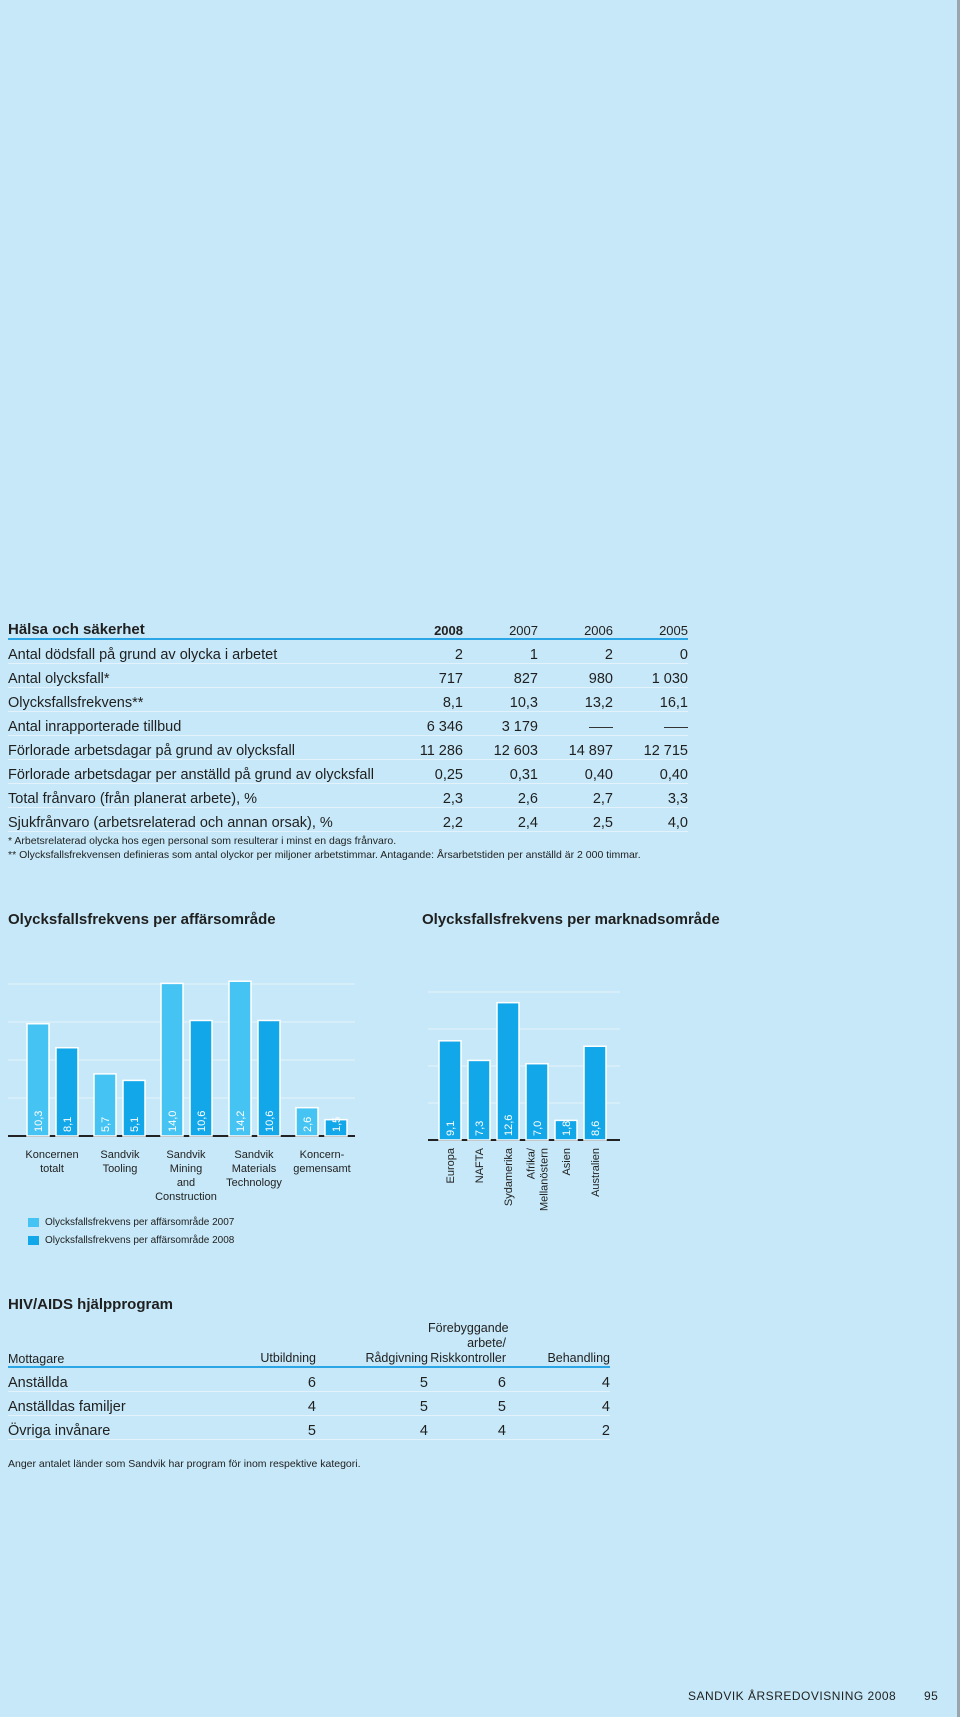 The width and height of the screenshot is (960, 1717). Describe the element at coordinates (515, 751) in the screenshot. I see `health-cell-2007: 12 603` at that location.